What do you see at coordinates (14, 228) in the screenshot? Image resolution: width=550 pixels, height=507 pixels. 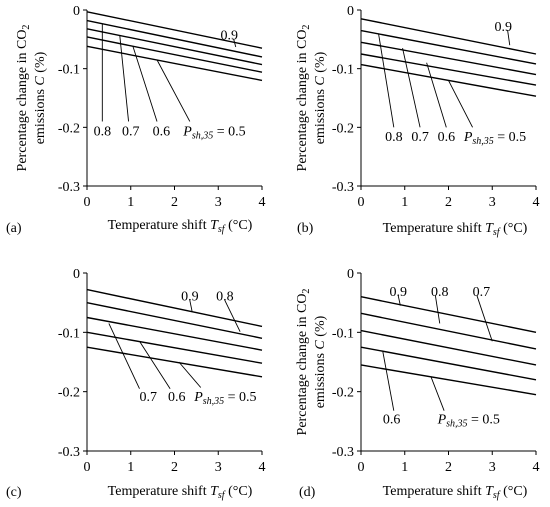 I see `panel-label: (a)` at bounding box center [14, 228].